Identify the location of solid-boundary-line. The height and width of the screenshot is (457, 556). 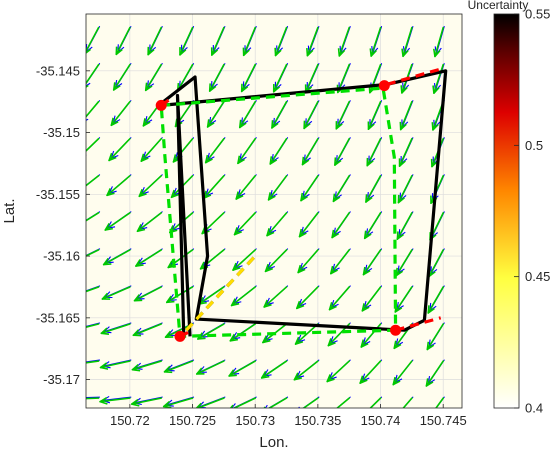
(183, 215).